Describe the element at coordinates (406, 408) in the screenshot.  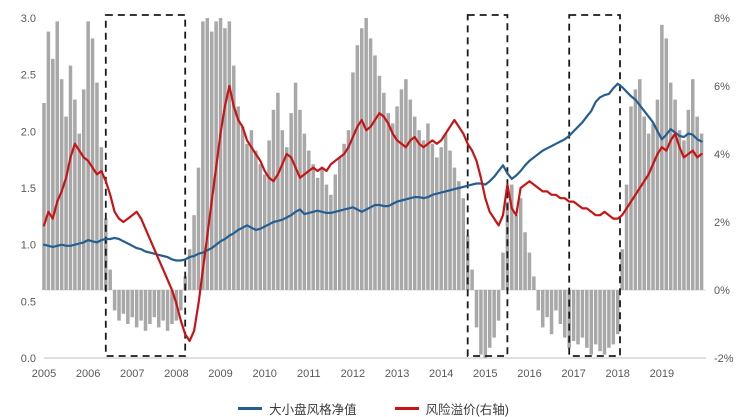
I see `red-line-swatch` at that location.